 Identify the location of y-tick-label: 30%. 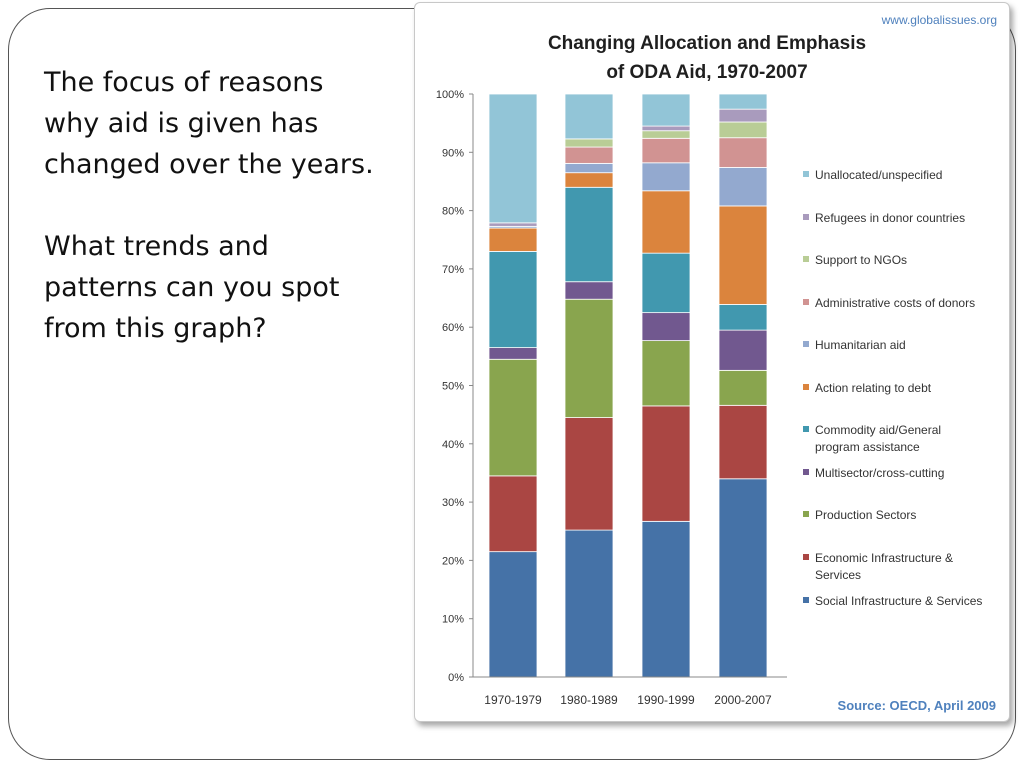
(453, 503).